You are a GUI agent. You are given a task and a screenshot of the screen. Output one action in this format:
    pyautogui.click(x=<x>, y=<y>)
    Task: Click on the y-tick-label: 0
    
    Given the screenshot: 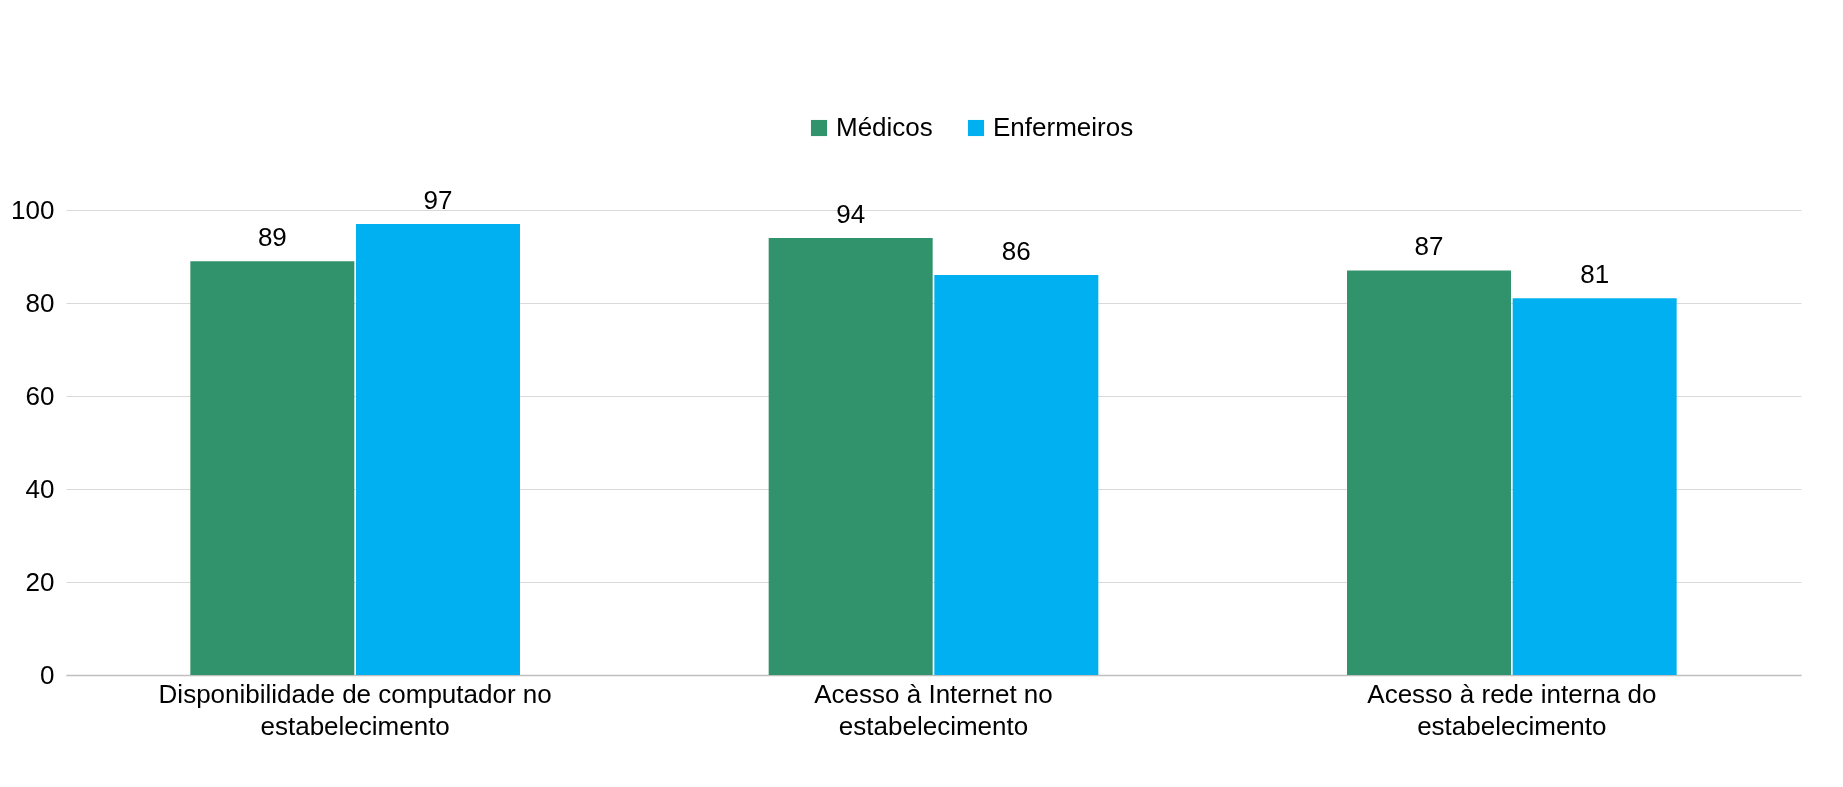 What is the action you would take?
    pyautogui.click(x=47, y=674)
    